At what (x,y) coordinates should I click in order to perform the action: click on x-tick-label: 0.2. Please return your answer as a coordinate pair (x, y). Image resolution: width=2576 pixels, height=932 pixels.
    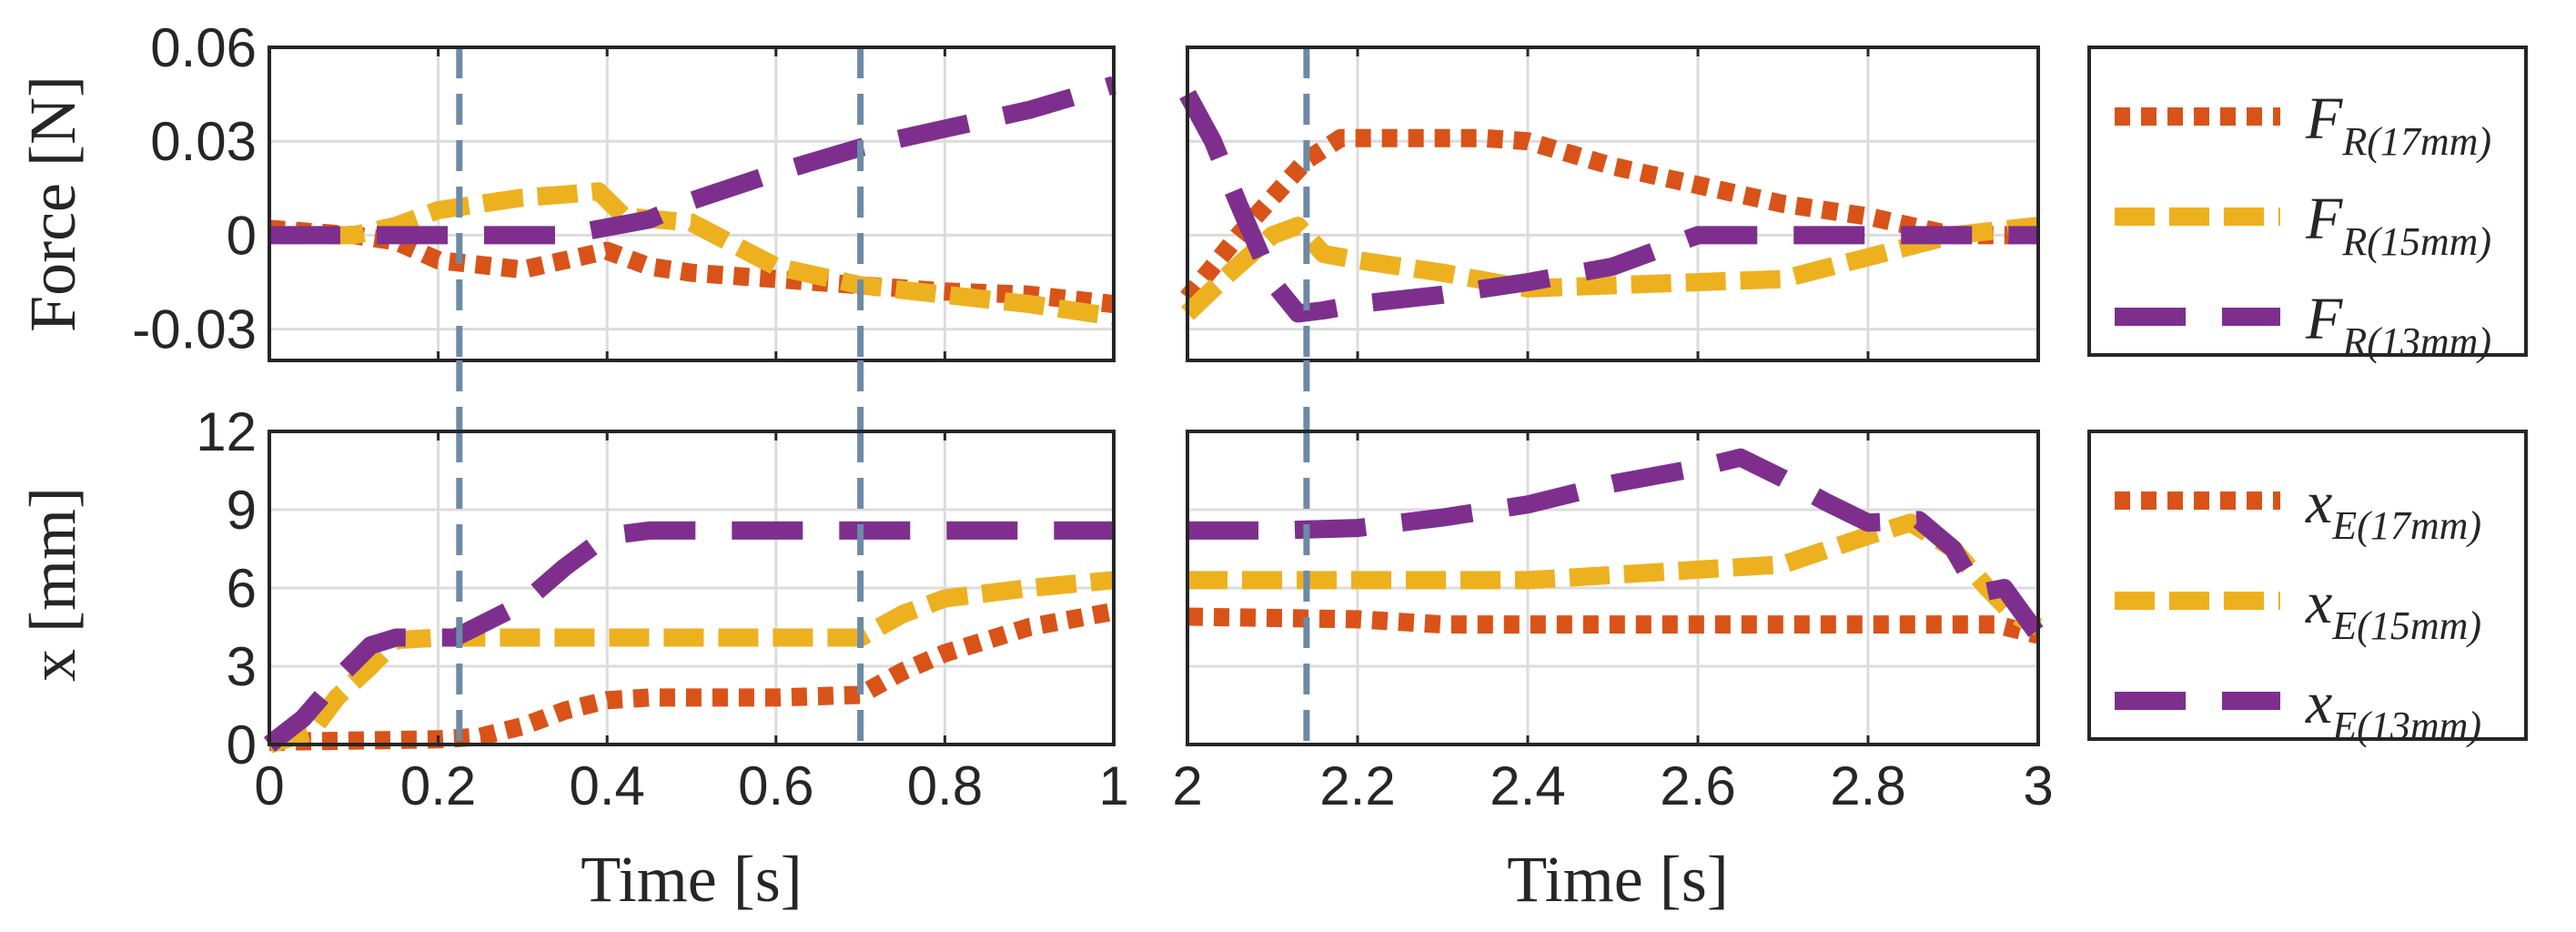
    Looking at the image, I should click on (438, 785).